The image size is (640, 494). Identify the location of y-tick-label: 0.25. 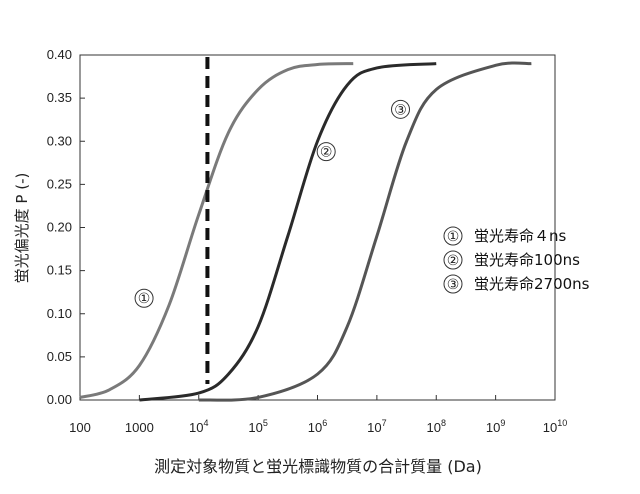
(59, 183).